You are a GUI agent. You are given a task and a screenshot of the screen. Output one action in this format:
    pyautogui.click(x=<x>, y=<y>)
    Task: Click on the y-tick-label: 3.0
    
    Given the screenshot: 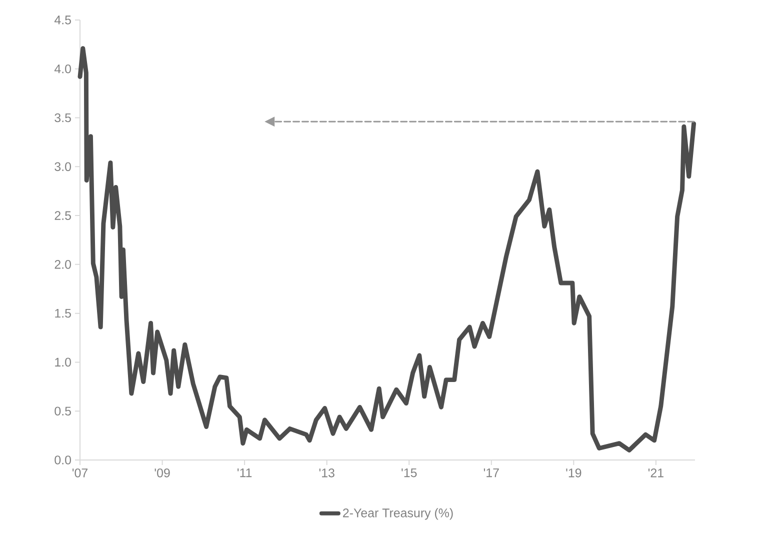 What is the action you would take?
    pyautogui.click(x=63, y=167)
    